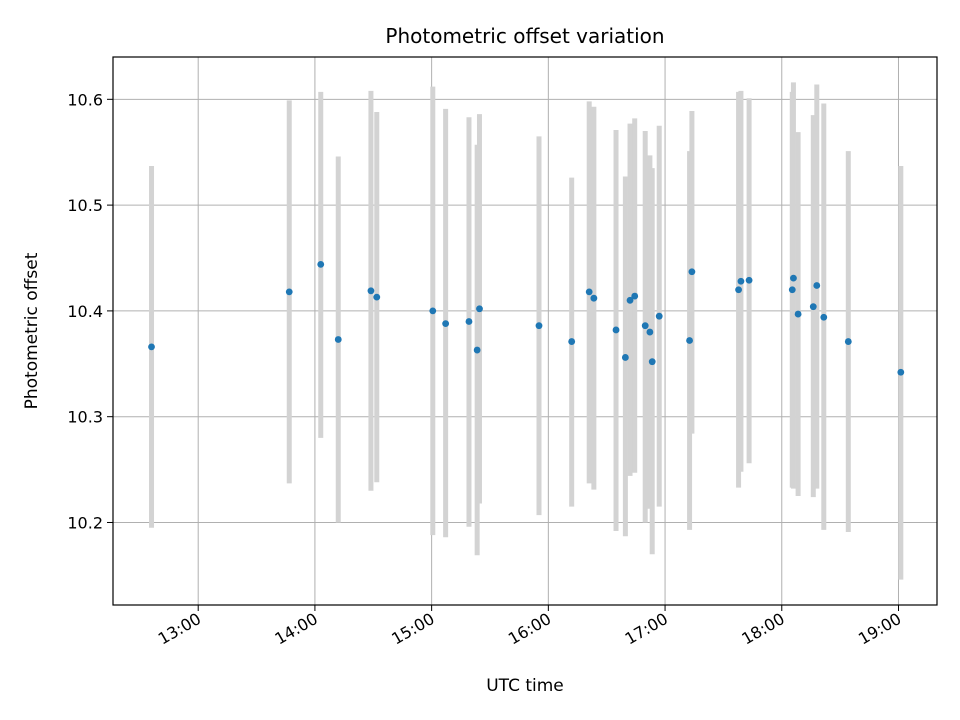 This screenshot has height=720, width=960. I want to click on data-points, so click(526, 318).